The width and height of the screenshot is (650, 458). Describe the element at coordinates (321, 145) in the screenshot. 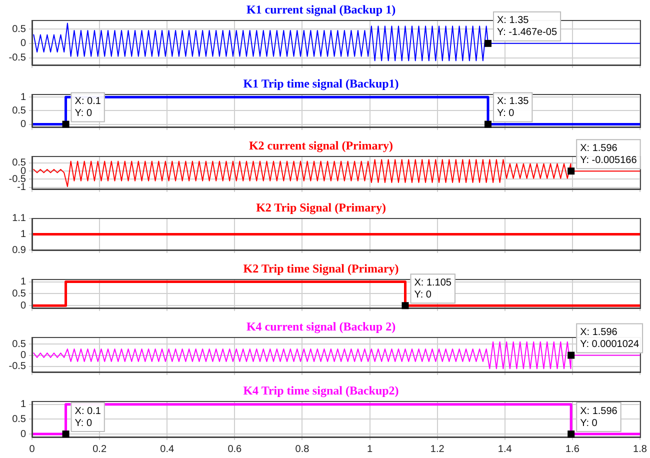

I see `chart-title: K2 current signal (Primary)` at that location.